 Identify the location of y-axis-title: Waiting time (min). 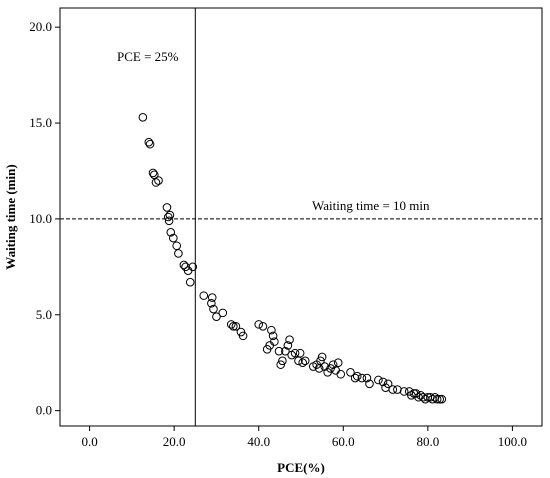
(10, 216).